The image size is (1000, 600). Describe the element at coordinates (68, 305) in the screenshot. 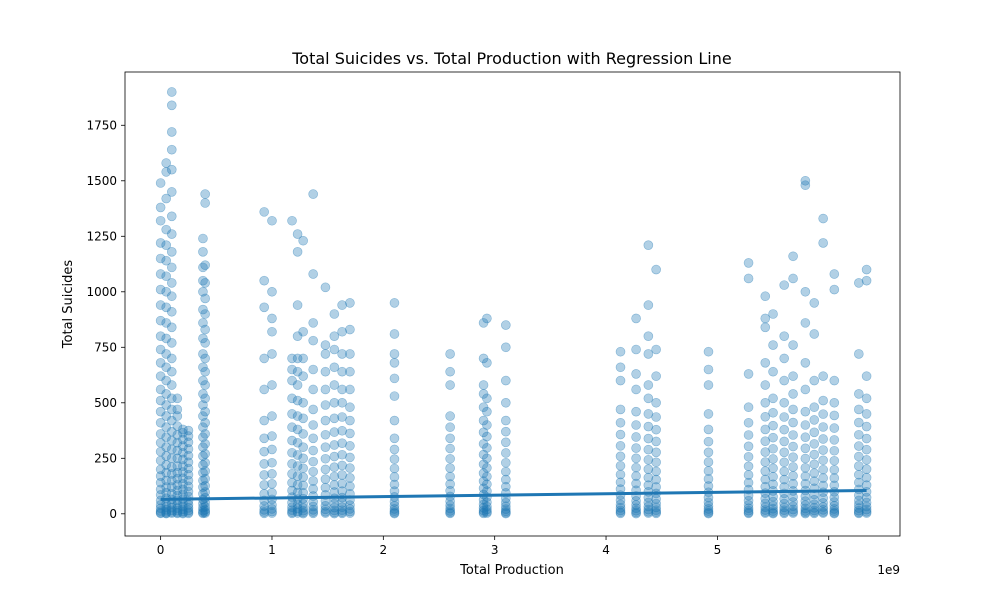

I see `y-axis-label: Total Suicides` at that location.